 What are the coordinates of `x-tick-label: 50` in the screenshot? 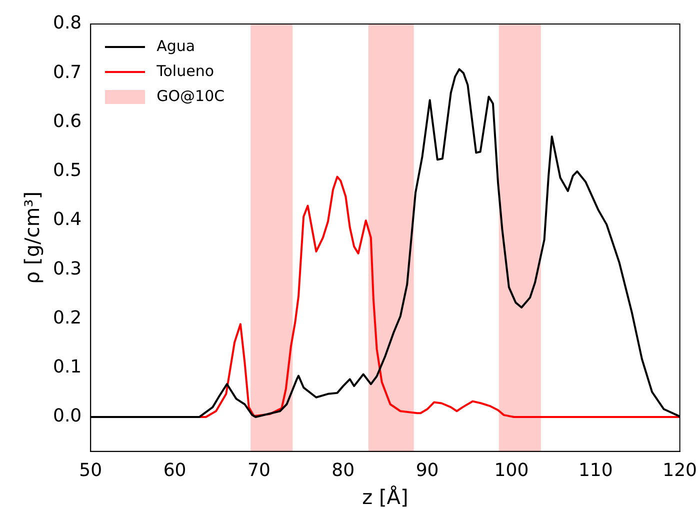 It's located at (90, 470).